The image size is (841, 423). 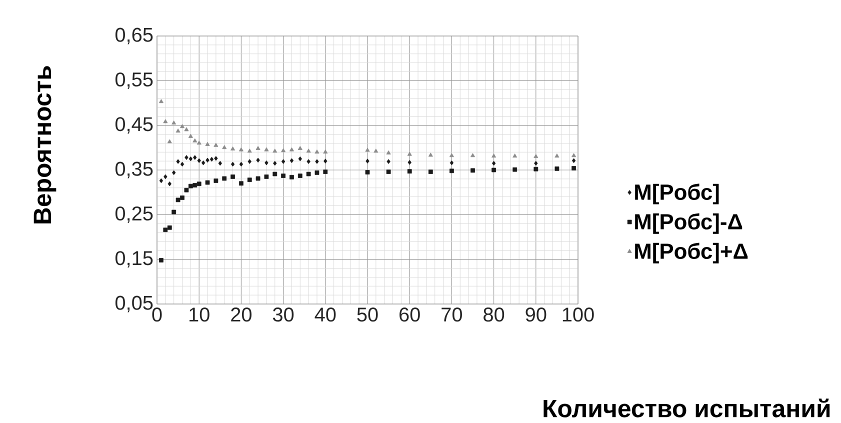 What do you see at coordinates (691, 253) in the screenshot?
I see `legend-label: M[Pобс]+Δ` at bounding box center [691, 253].